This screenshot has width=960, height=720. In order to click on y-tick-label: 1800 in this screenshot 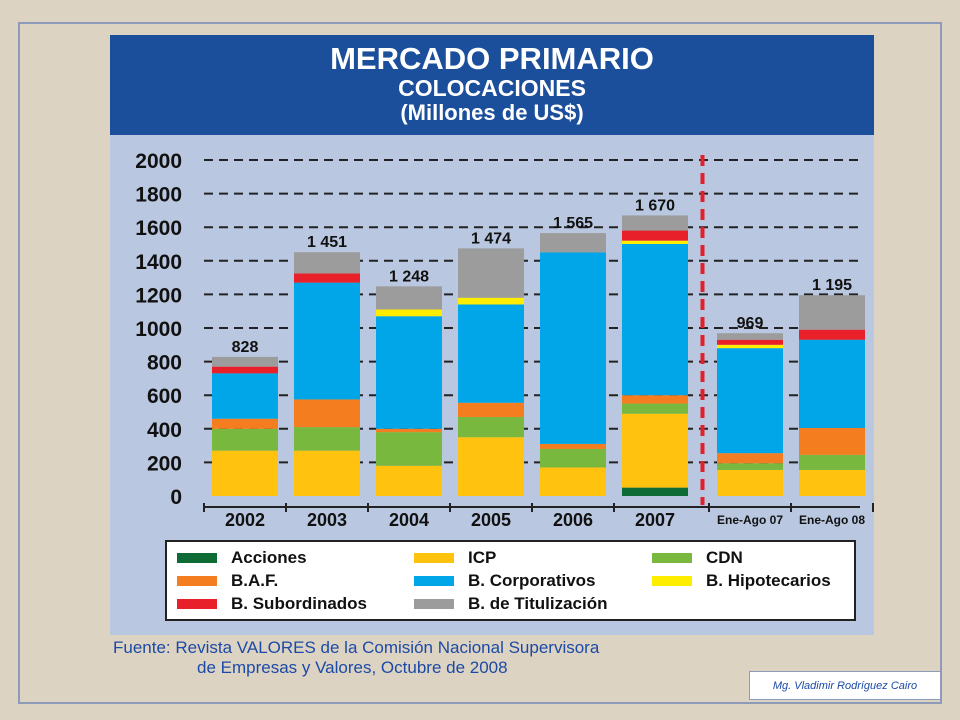, I will do `click(158, 195)`.